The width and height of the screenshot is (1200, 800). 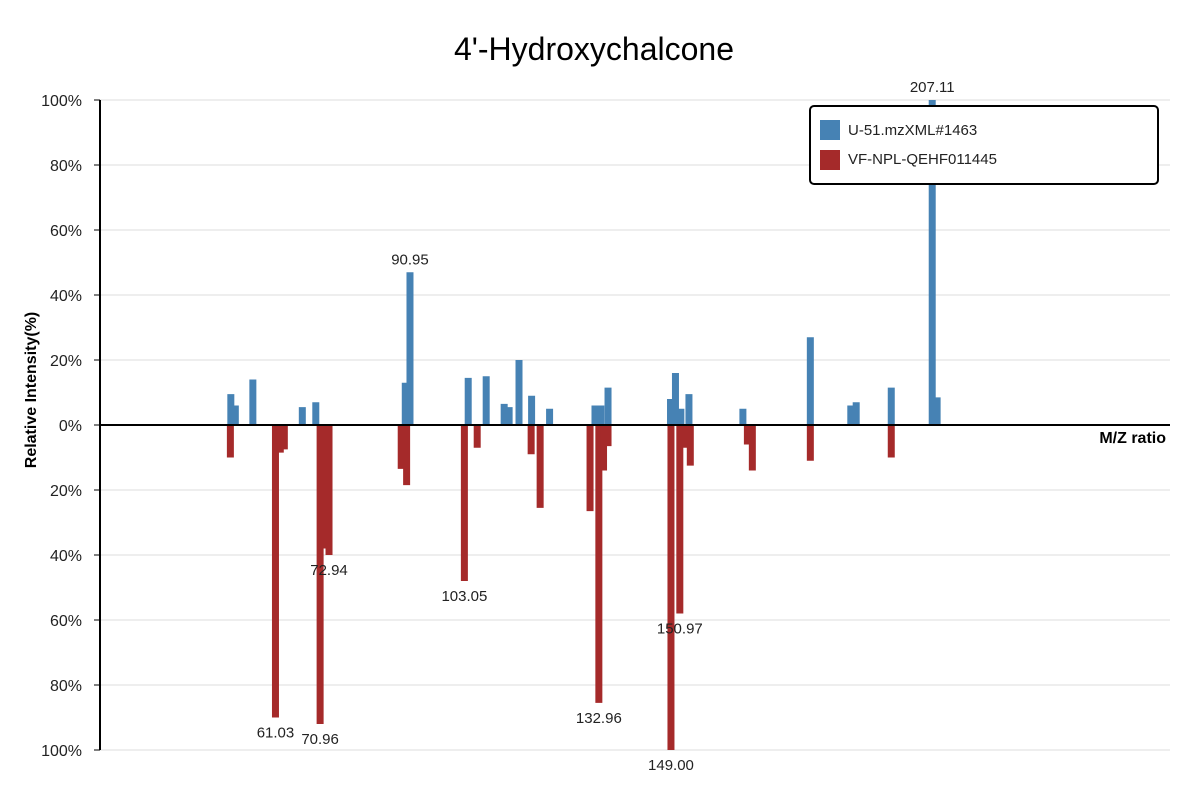 I want to click on legend-label-series-2: VF-NPL-QEHF011445, so click(x=922, y=159).